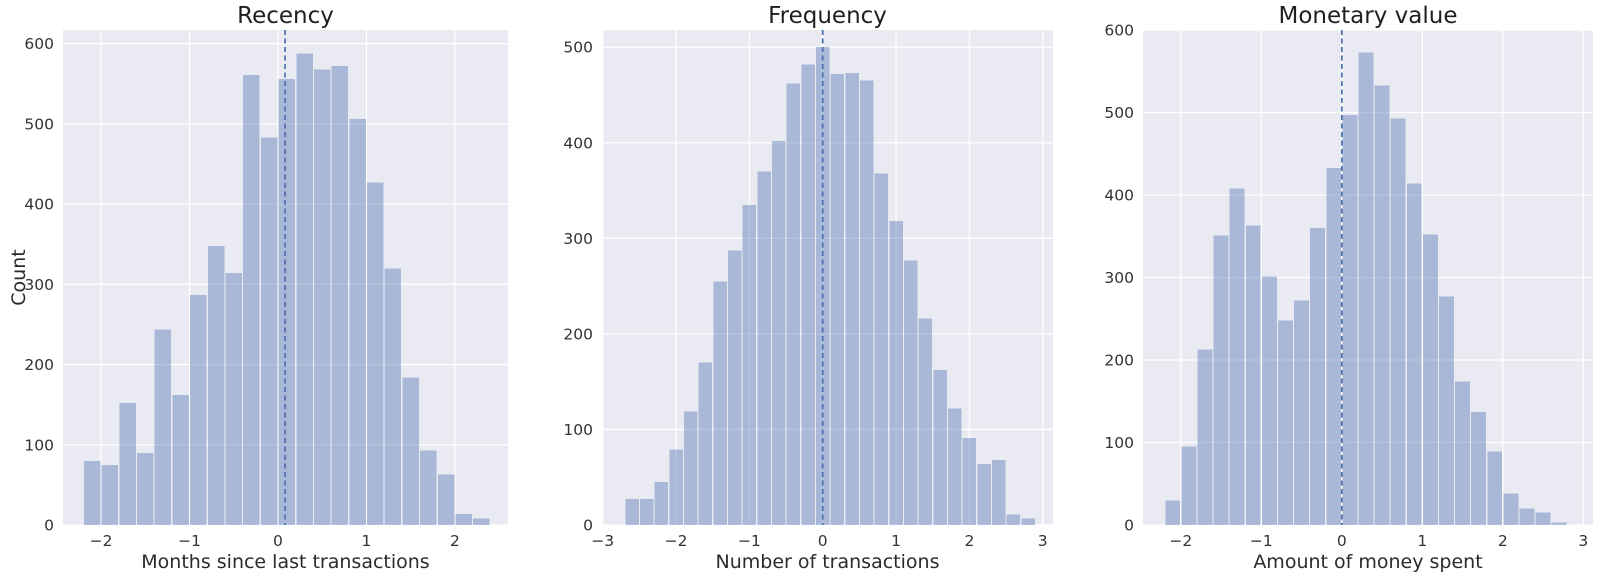 This screenshot has height=576, width=1600. I want to click on x-axis-label: Amount of money spent, so click(1367, 562).